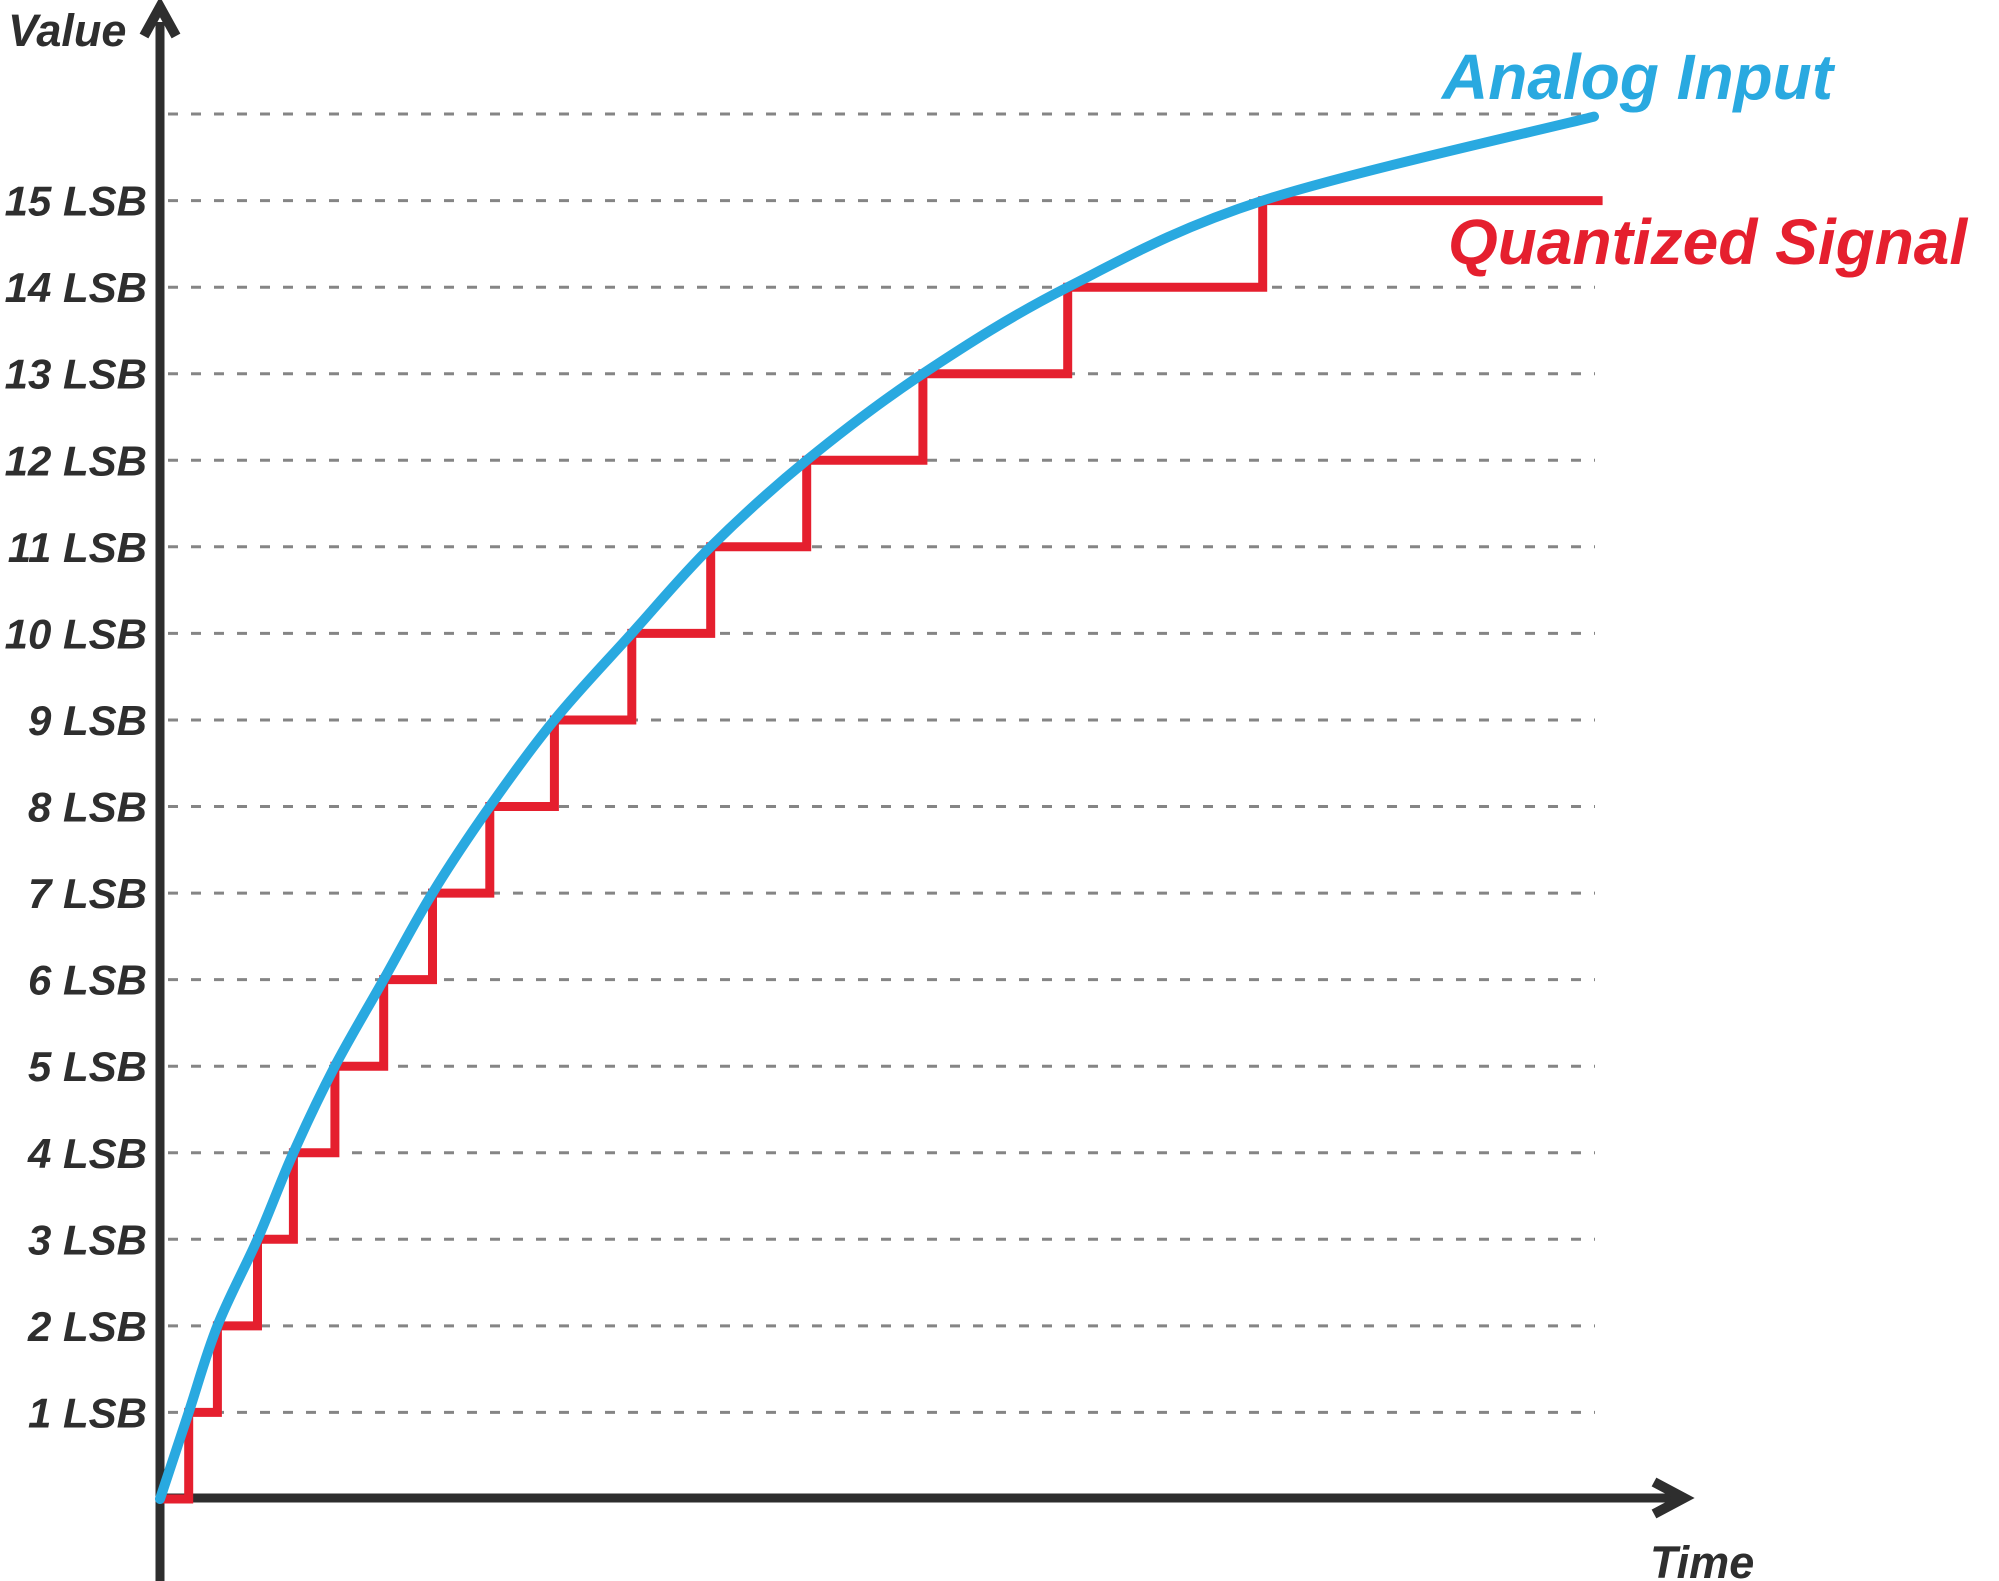 The image size is (1999, 1581). Describe the element at coordinates (87, 893) in the screenshot. I see `y-tick-label-7-lsb: 7 LSB` at that location.